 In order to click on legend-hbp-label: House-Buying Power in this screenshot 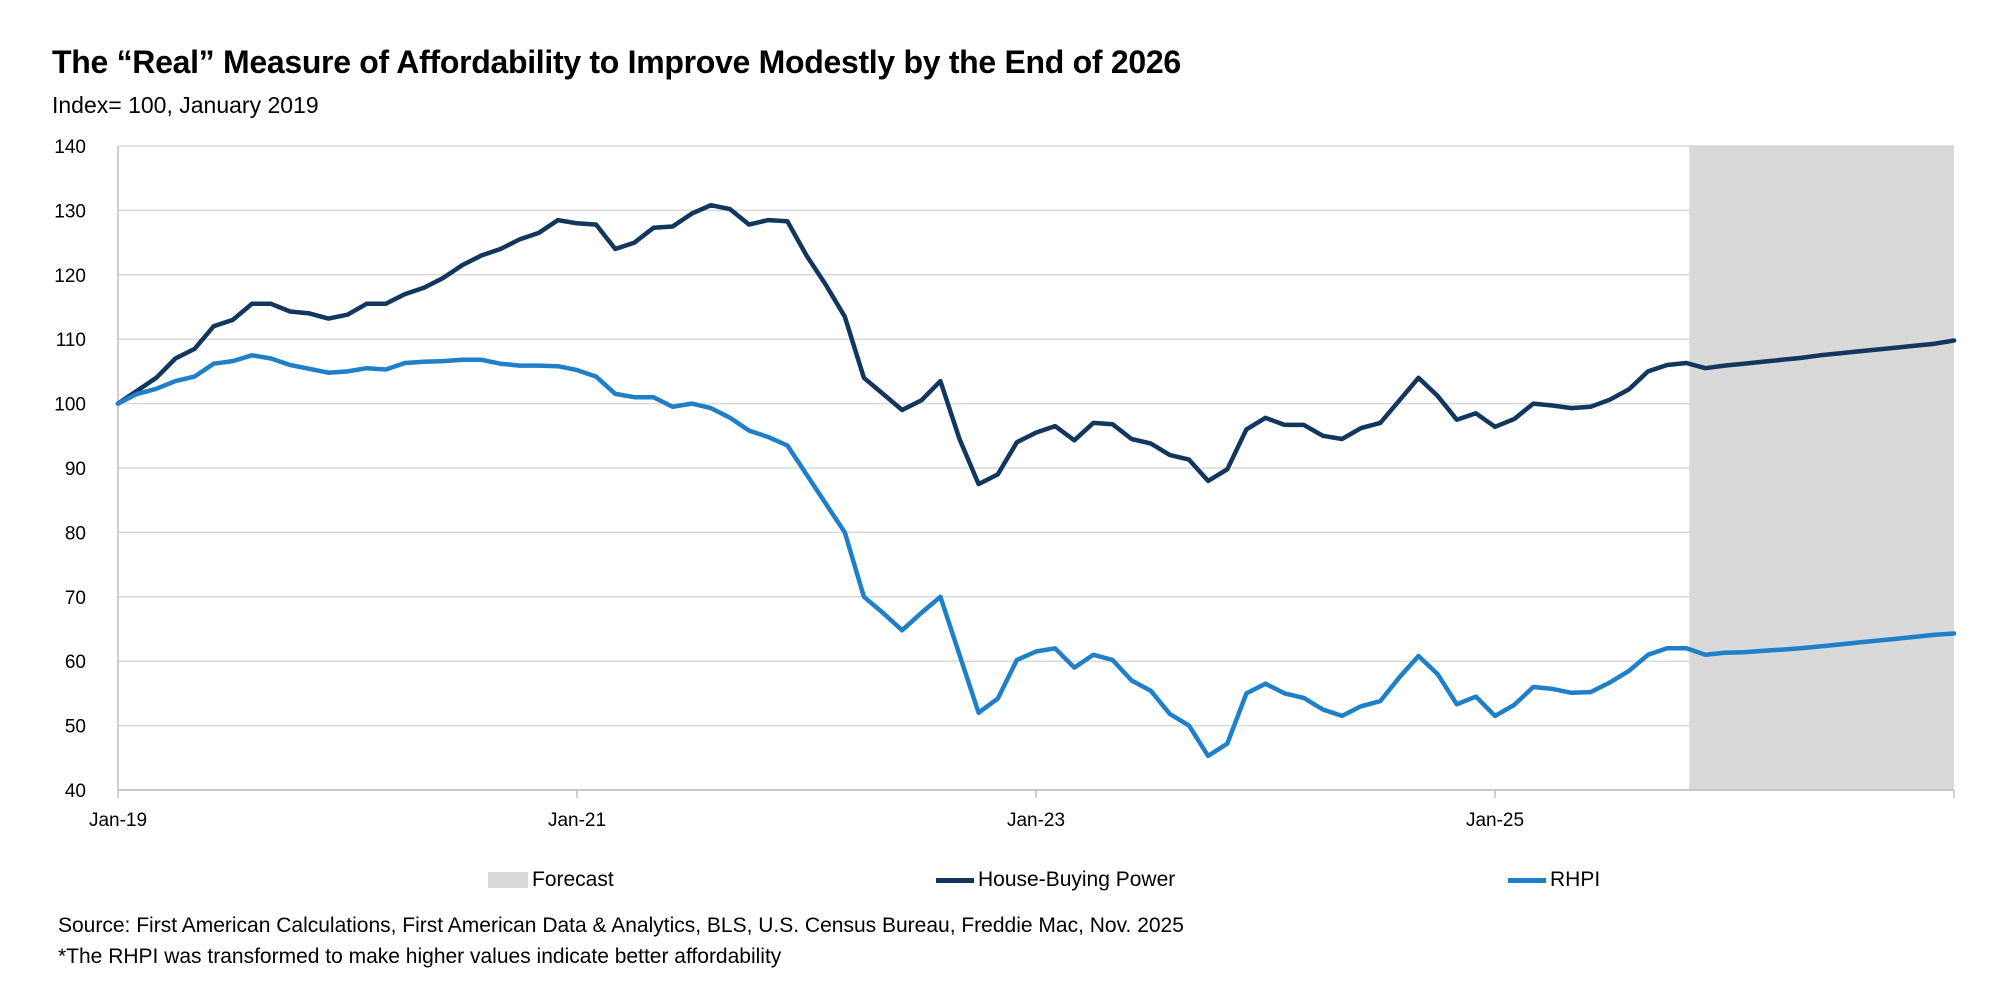, I will do `click(1077, 879)`.